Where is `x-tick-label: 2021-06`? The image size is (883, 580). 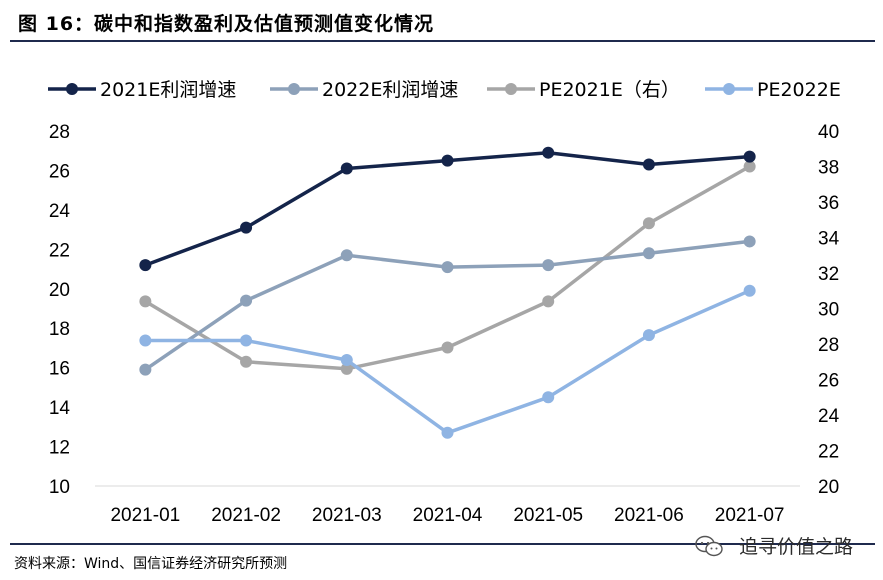 x-tick-label: 2021-06 is located at coordinates (649, 515).